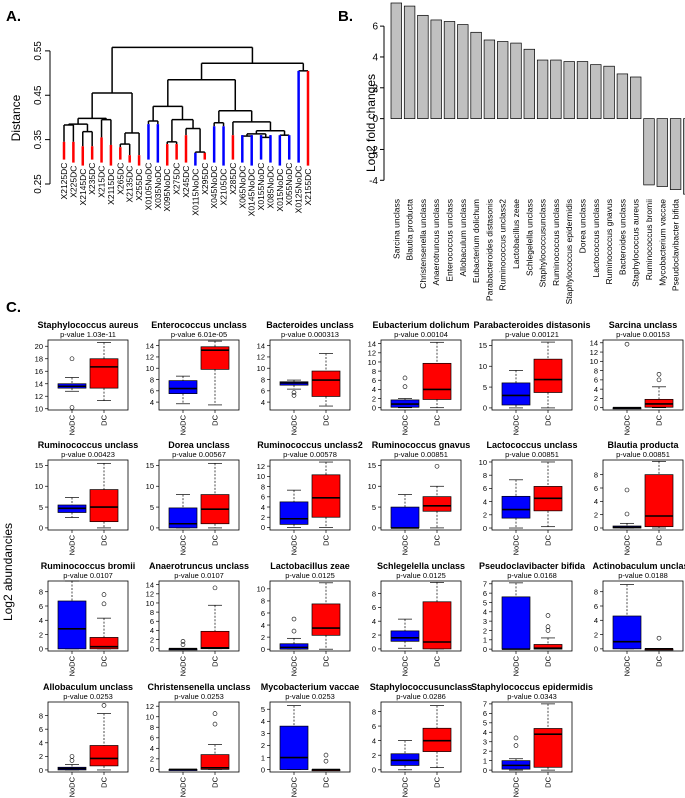 Image resolution: width=685 pixels, height=798 pixels. I want to click on boxplot-title: Ruminococcus bromii, so click(88, 566).